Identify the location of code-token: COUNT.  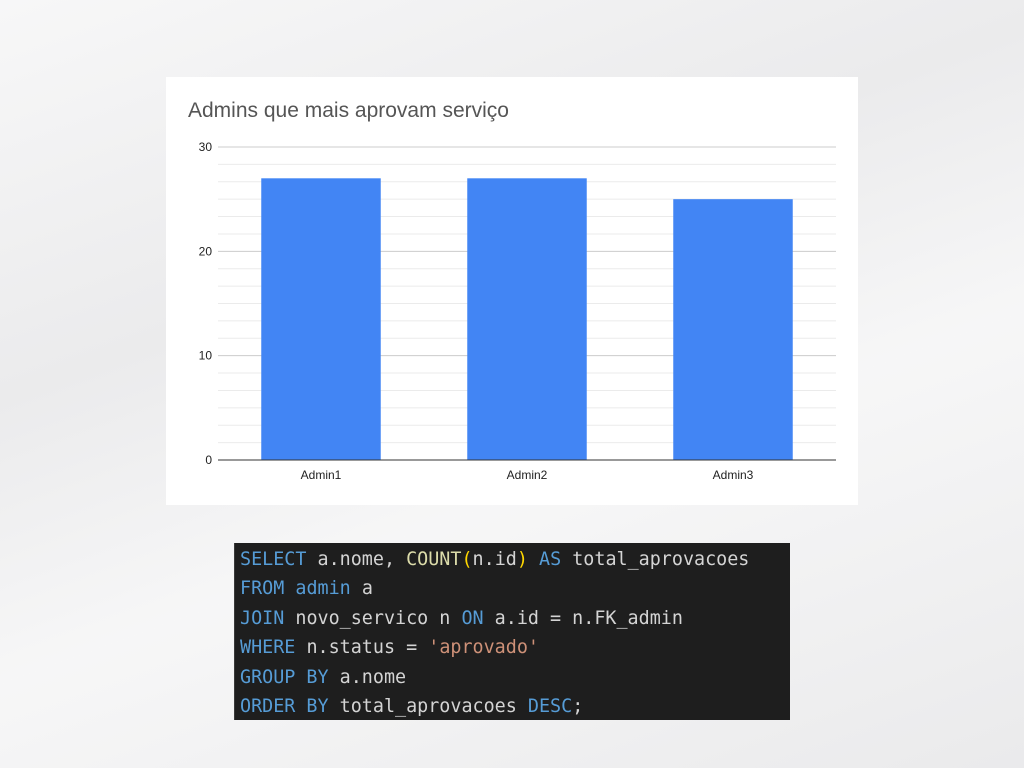
(434, 559).